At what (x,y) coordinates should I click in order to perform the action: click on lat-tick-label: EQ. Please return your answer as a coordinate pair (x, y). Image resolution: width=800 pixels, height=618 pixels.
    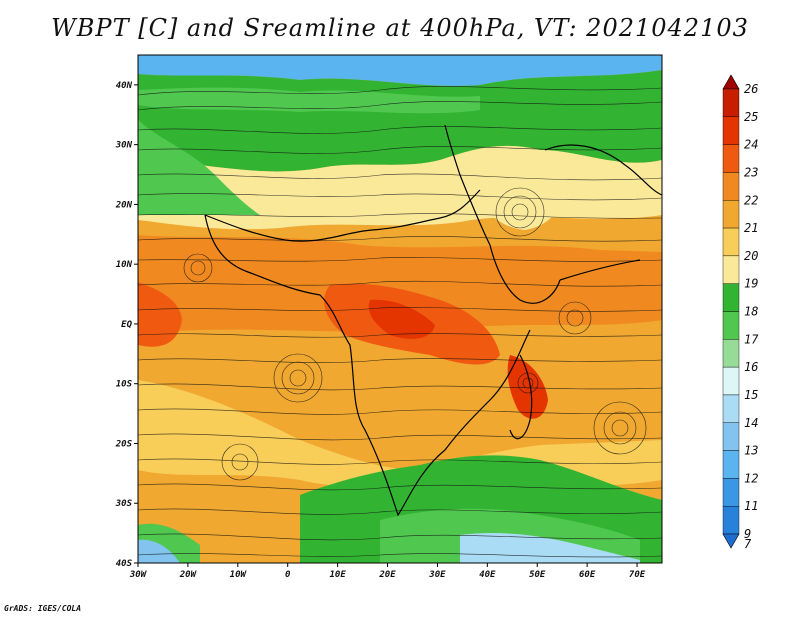
    Looking at the image, I should click on (126, 325).